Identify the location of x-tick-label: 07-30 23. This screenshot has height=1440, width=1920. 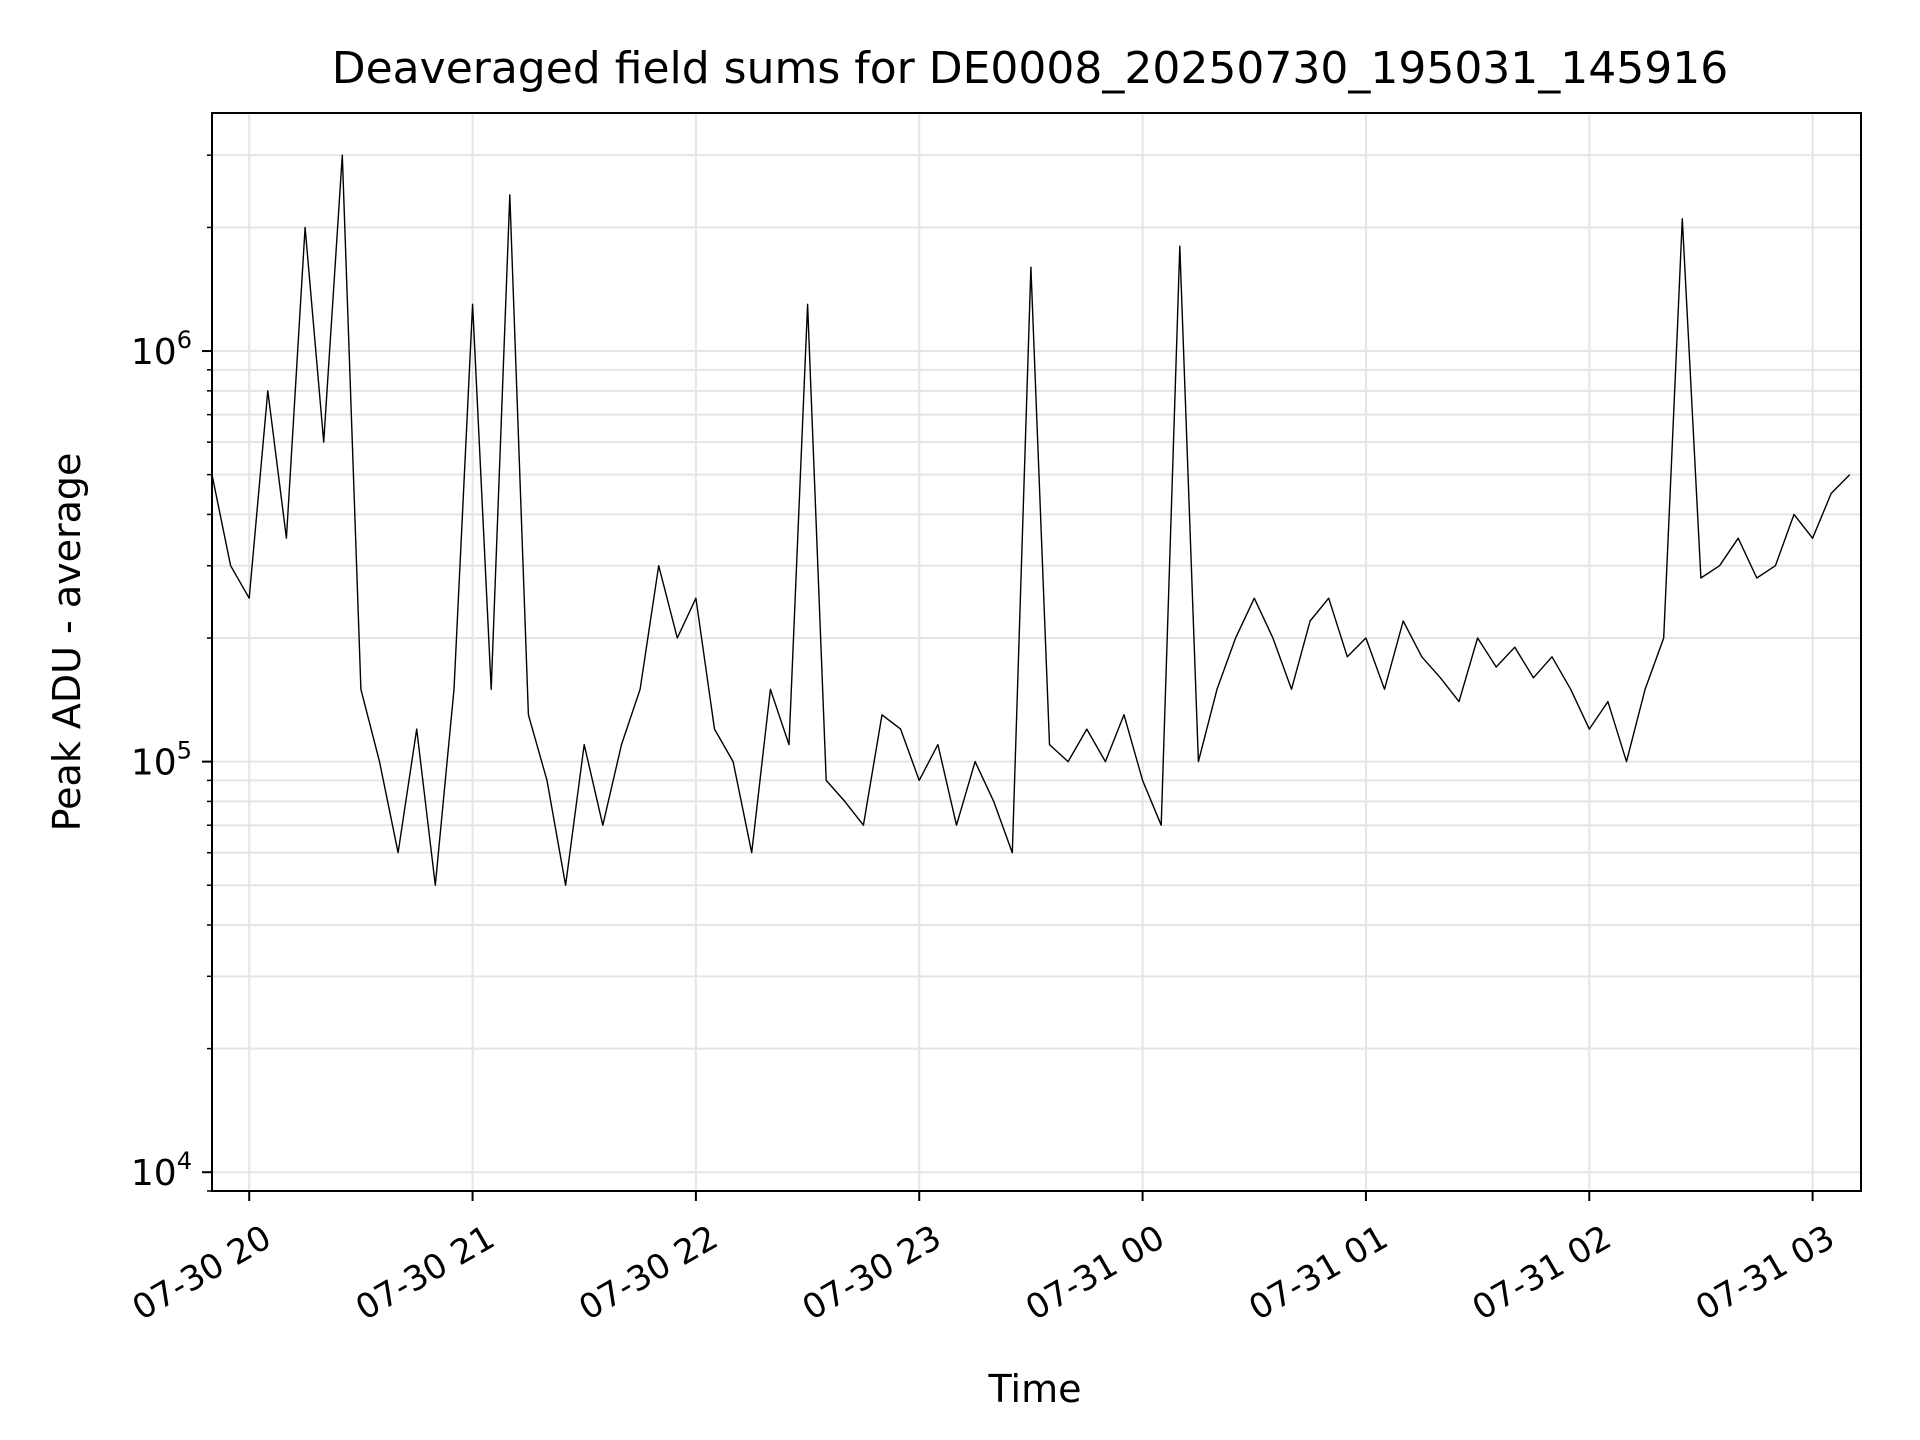
(872, 1273).